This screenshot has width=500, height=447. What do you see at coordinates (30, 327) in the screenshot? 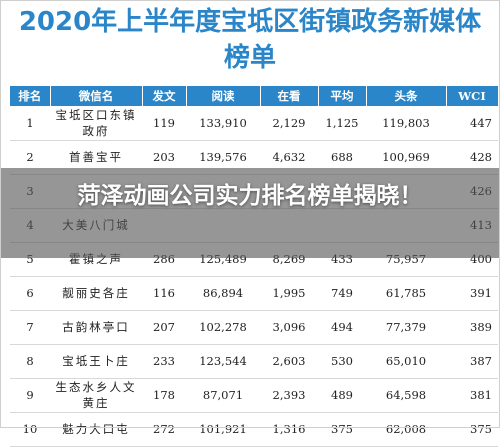
I see `cell-rank: 7` at bounding box center [30, 327].